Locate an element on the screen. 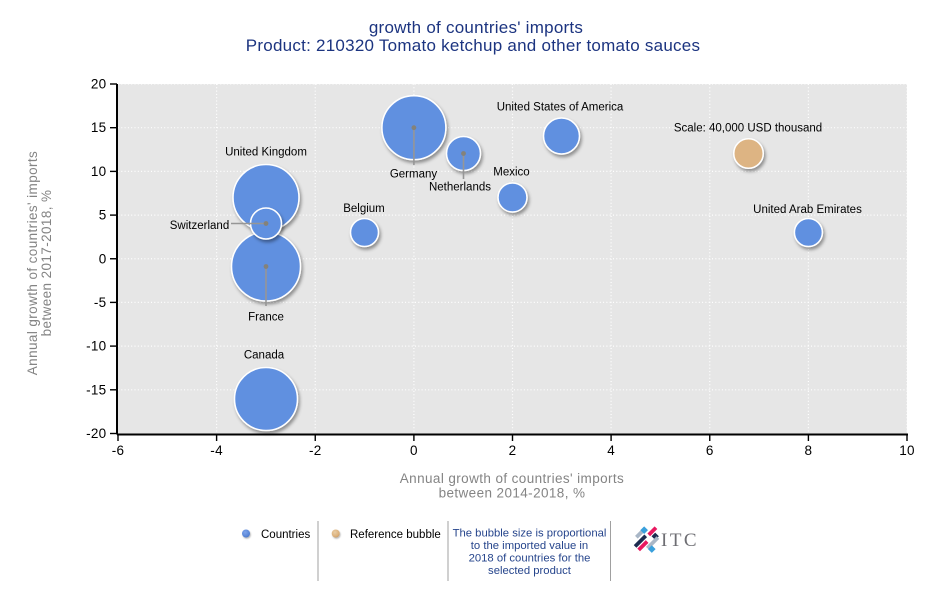 Image resolution: width=950 pixels, height=600 pixels. svg-text: ITC is located at coordinates (680, 540).